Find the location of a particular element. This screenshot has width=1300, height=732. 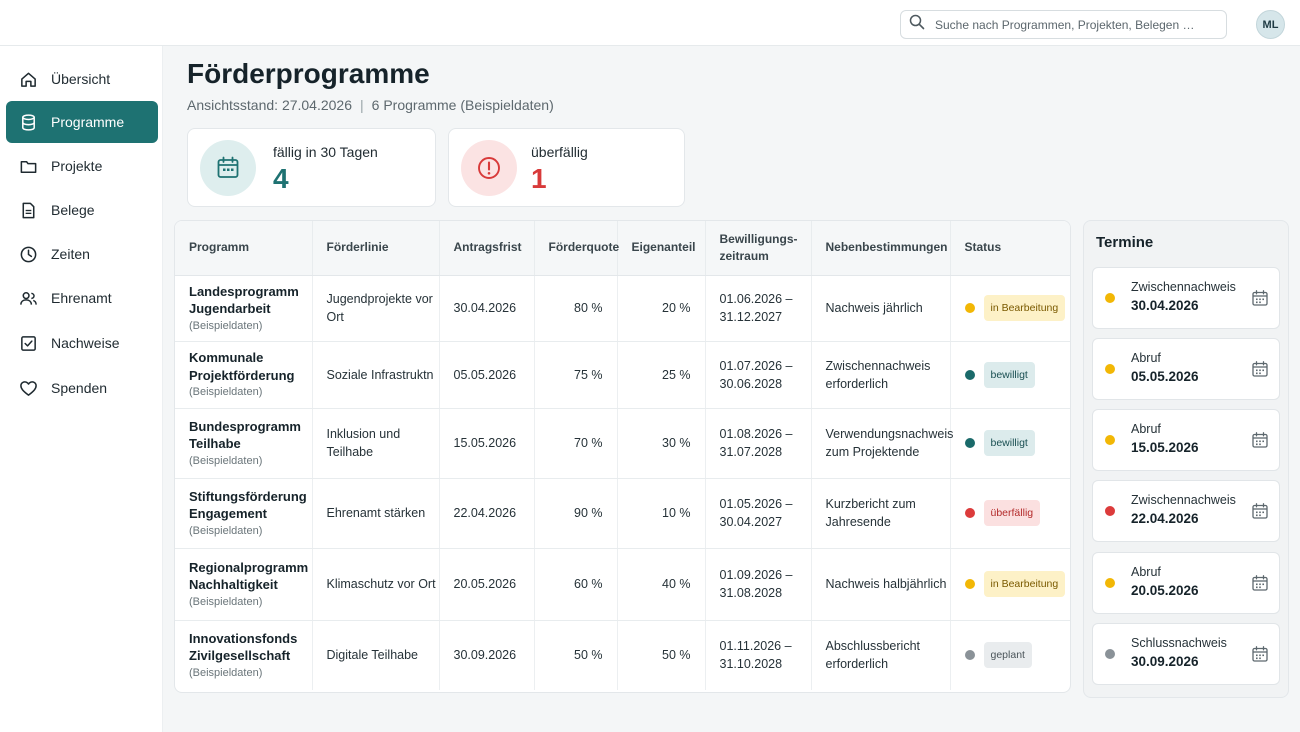

kpi-due-30-days: fällig in 30 Tagen 4 is located at coordinates (311, 167).